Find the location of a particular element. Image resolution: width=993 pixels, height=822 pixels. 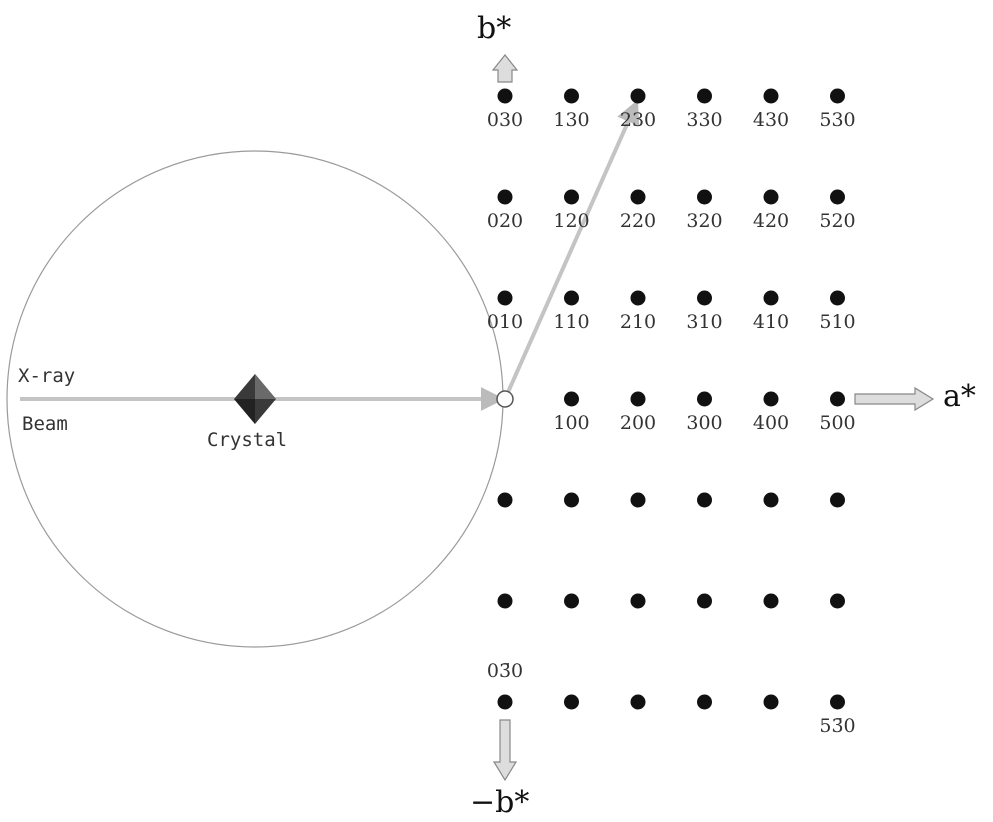

lattice-label-23: 500 is located at coordinates (837, 423).